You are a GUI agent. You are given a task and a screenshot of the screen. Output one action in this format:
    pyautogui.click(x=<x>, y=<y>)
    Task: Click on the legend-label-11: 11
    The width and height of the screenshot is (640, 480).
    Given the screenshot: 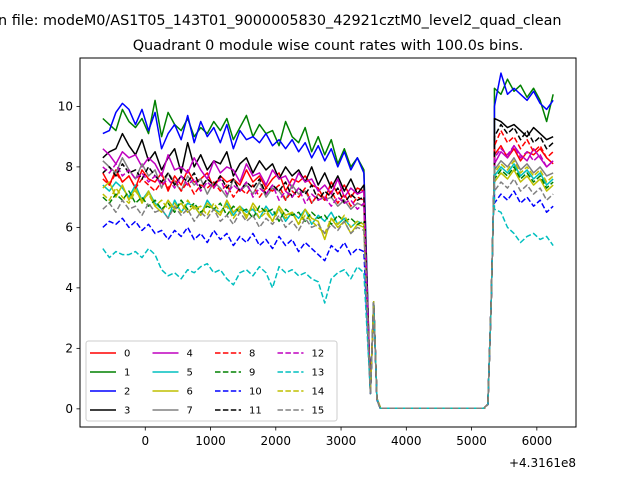 What is the action you would take?
    pyautogui.click(x=255, y=411)
    